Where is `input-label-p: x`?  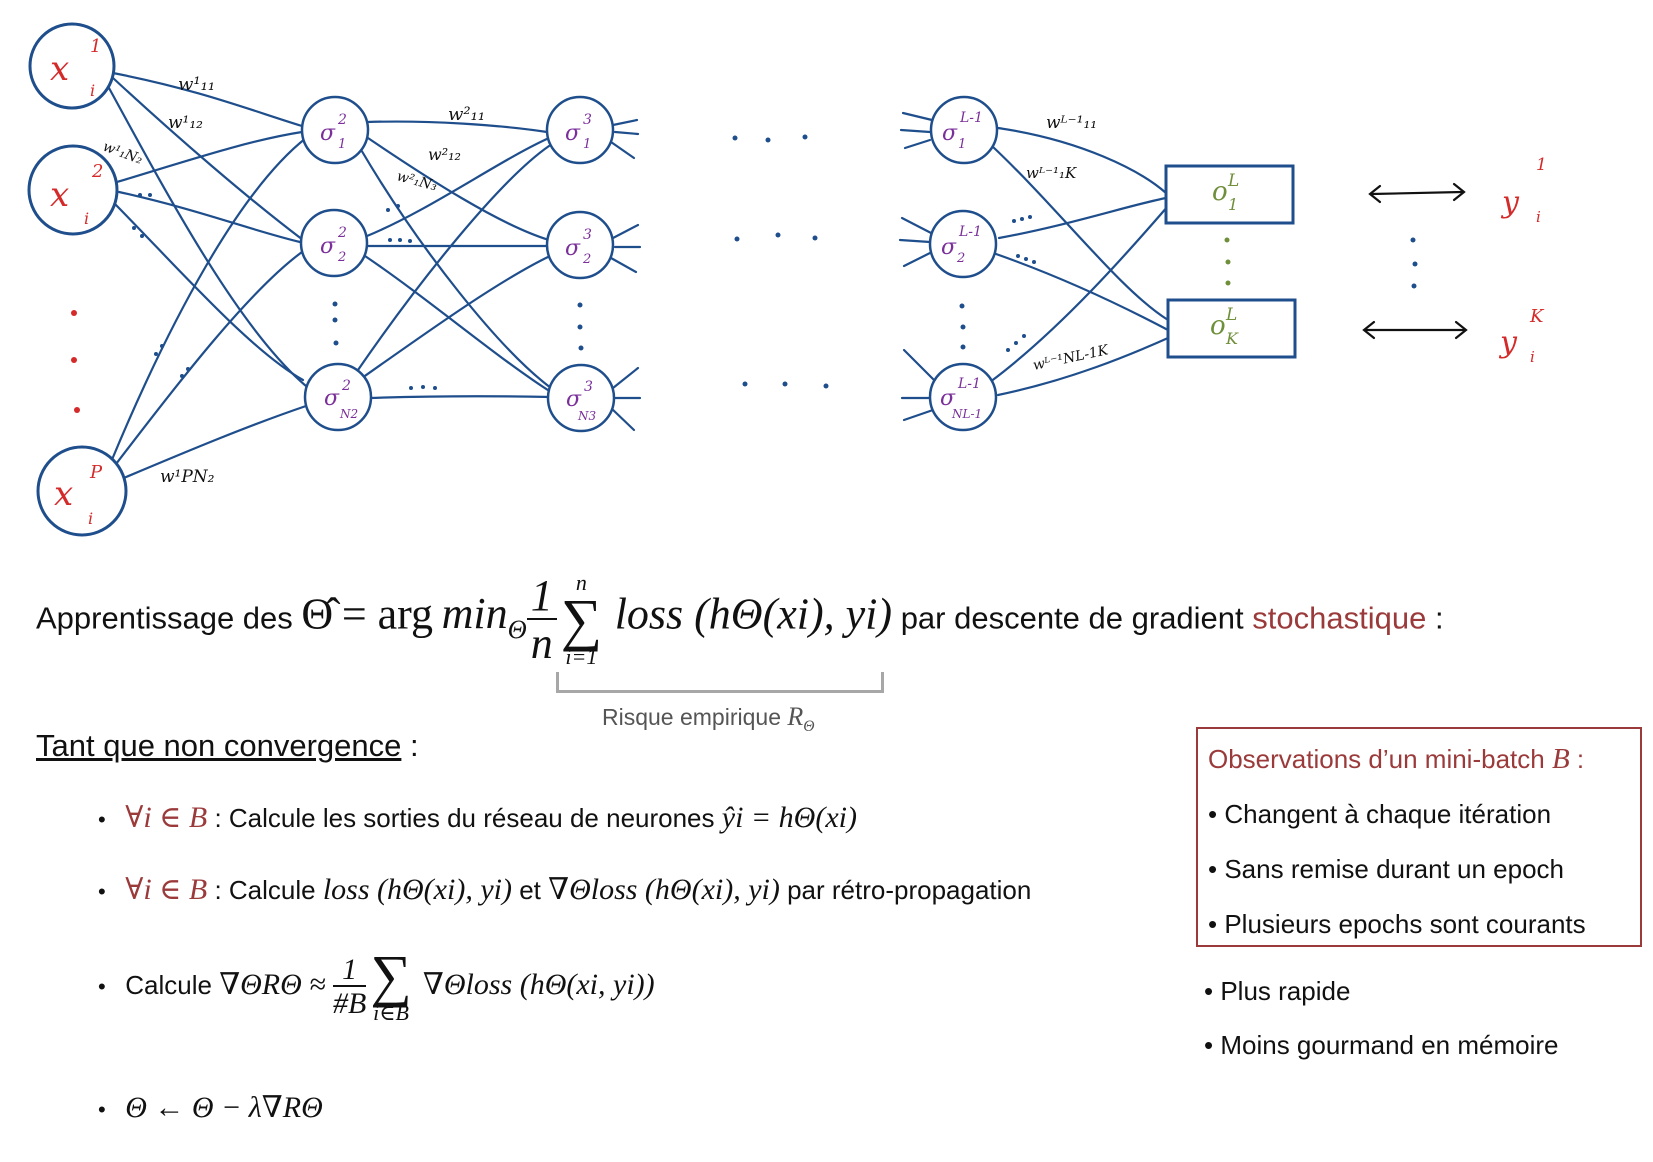 input-label-p: x is located at coordinates (63, 494).